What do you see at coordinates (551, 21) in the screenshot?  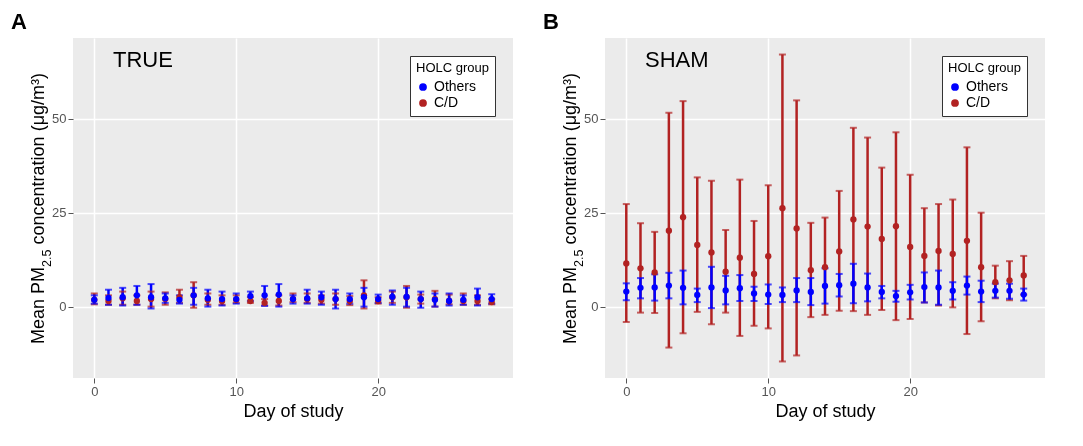 I see `text: B` at bounding box center [551, 21].